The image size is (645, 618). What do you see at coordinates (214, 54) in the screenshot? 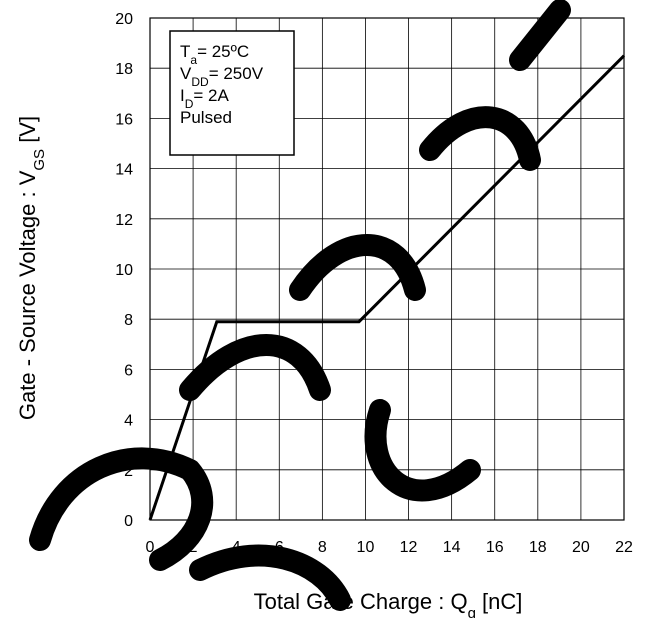
I see `condition-line: Ta= 25ºC` at bounding box center [214, 54].